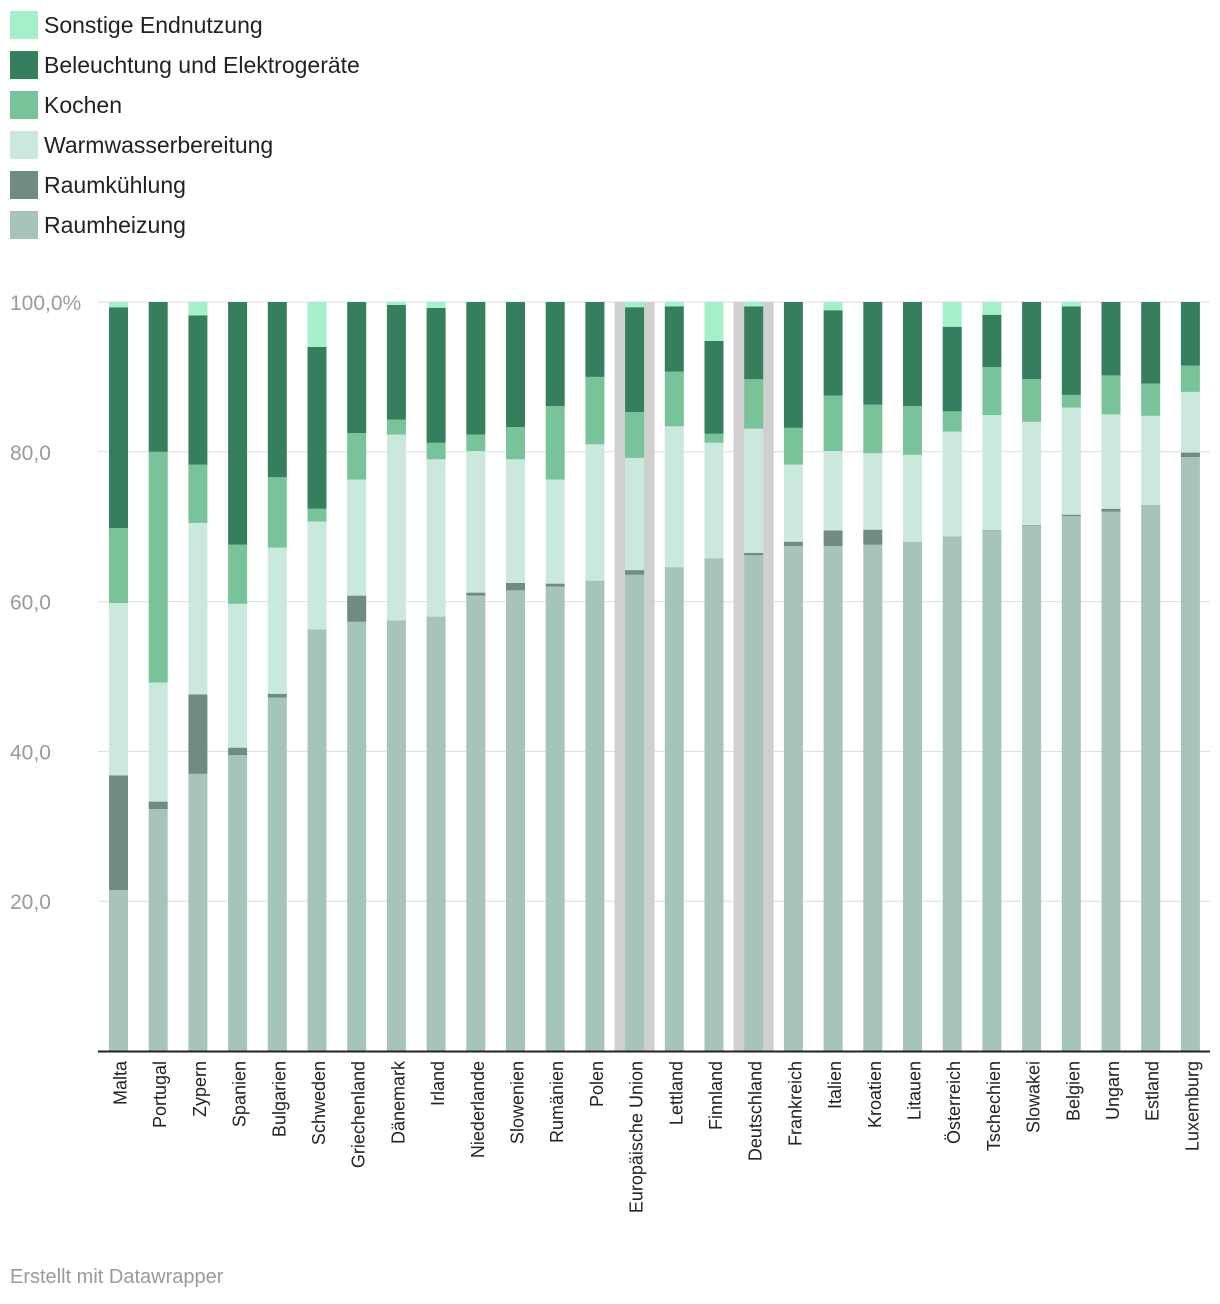 This screenshot has width=1220, height=1304. Describe the element at coordinates (954, 1102) in the screenshot. I see `x-tick-label: Österreich` at that location.